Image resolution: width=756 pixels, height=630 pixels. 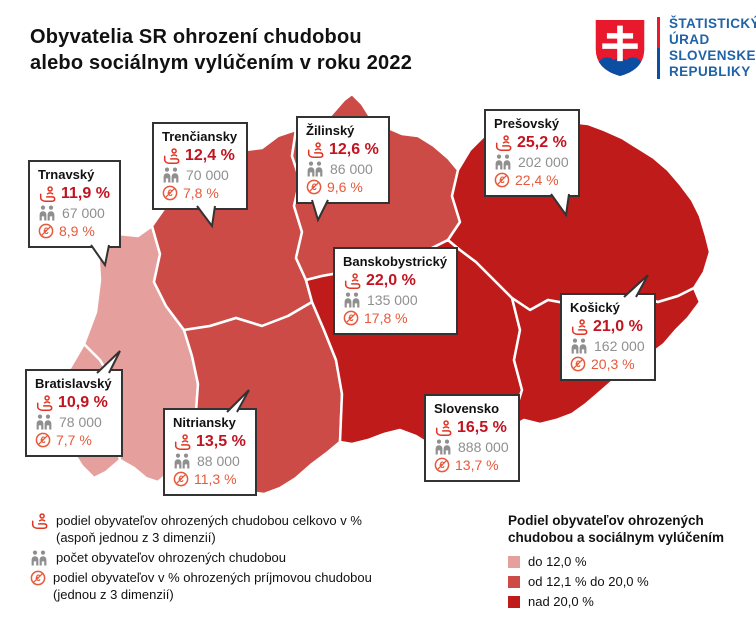 I want to click on total-poverty-value: 16,5 %, so click(x=482, y=427).